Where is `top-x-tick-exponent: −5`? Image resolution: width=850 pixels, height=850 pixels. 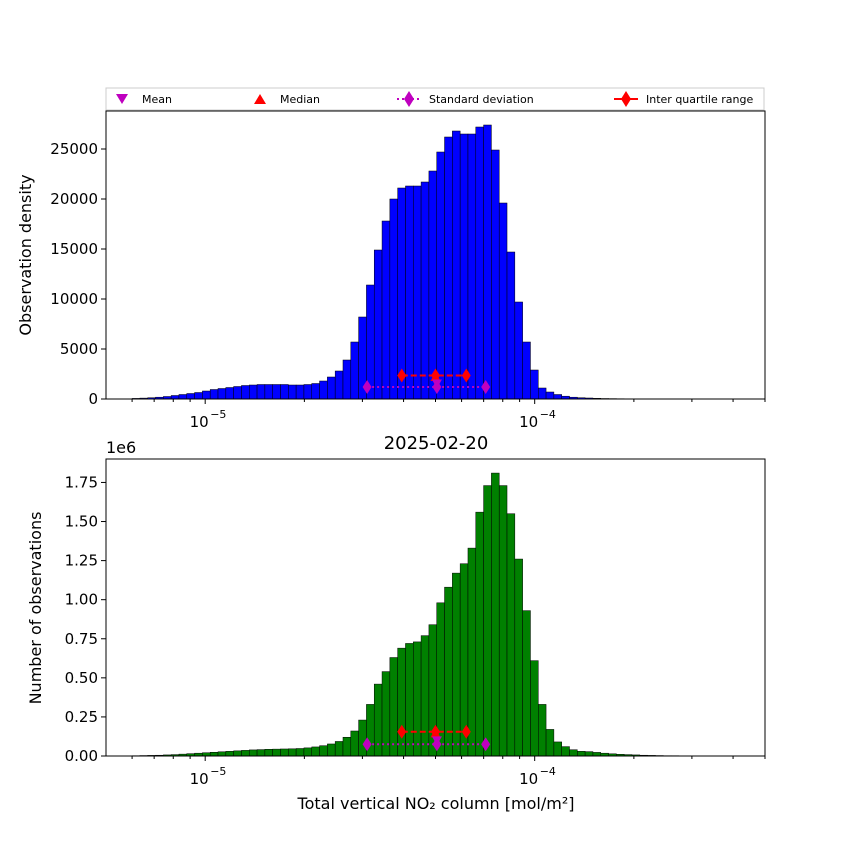 top-x-tick-exponent: −5 is located at coordinates (218, 414).